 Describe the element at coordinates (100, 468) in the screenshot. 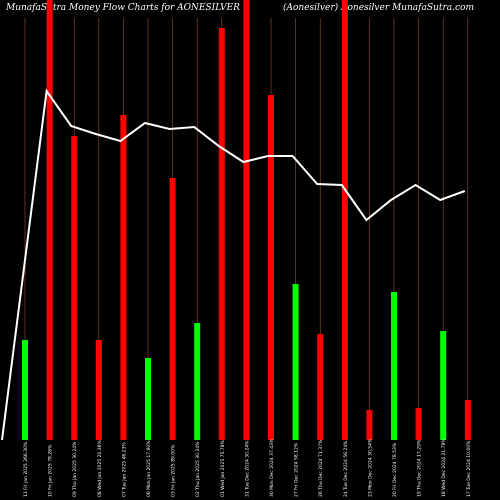

I see `x-tick-label: 08 Wed Jan 2025 20.36%` at that location.